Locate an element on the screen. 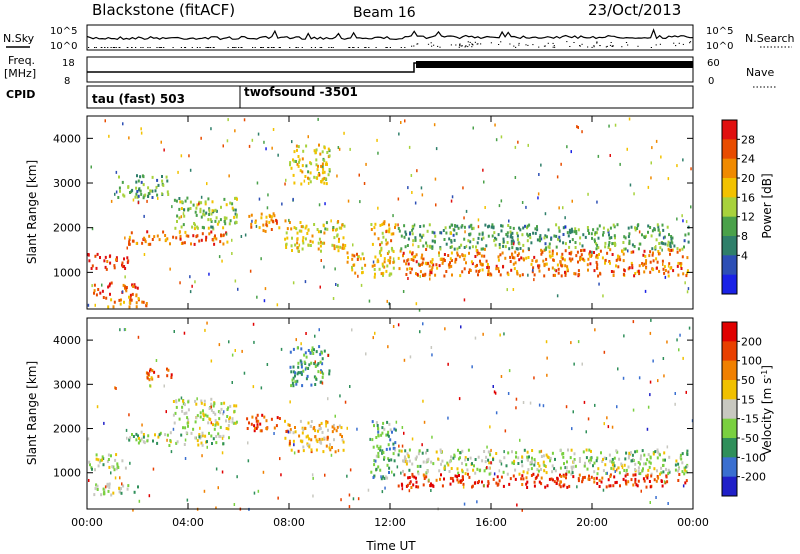  colorbar-tick-label: 28 is located at coordinates (748, 139).